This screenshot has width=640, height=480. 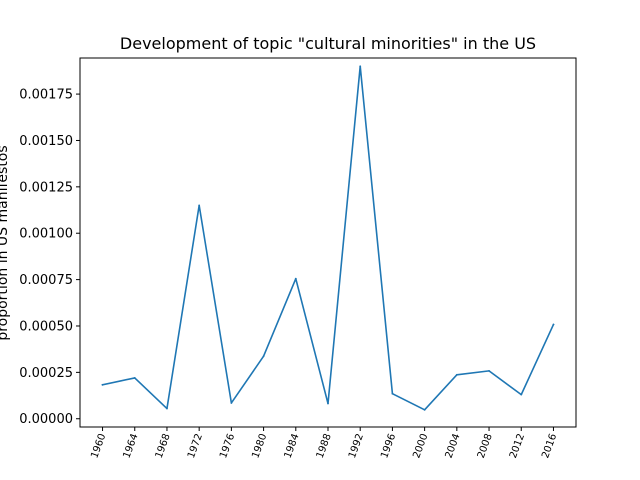 I want to click on x-tick-label: 1968, so click(x=163, y=446).